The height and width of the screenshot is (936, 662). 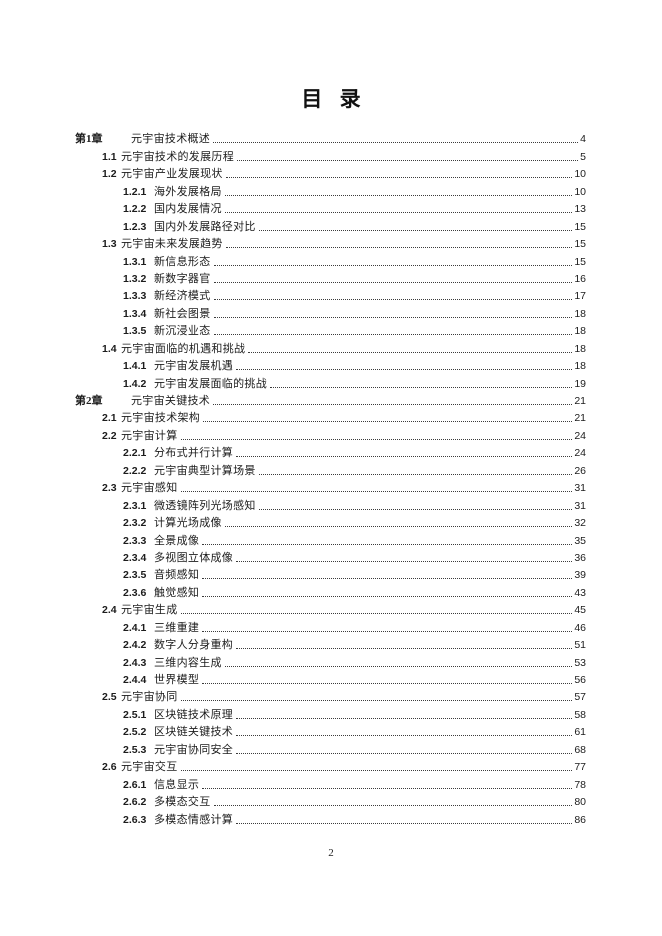 I want to click on toc-entry-number: 1.4, so click(x=109, y=348).